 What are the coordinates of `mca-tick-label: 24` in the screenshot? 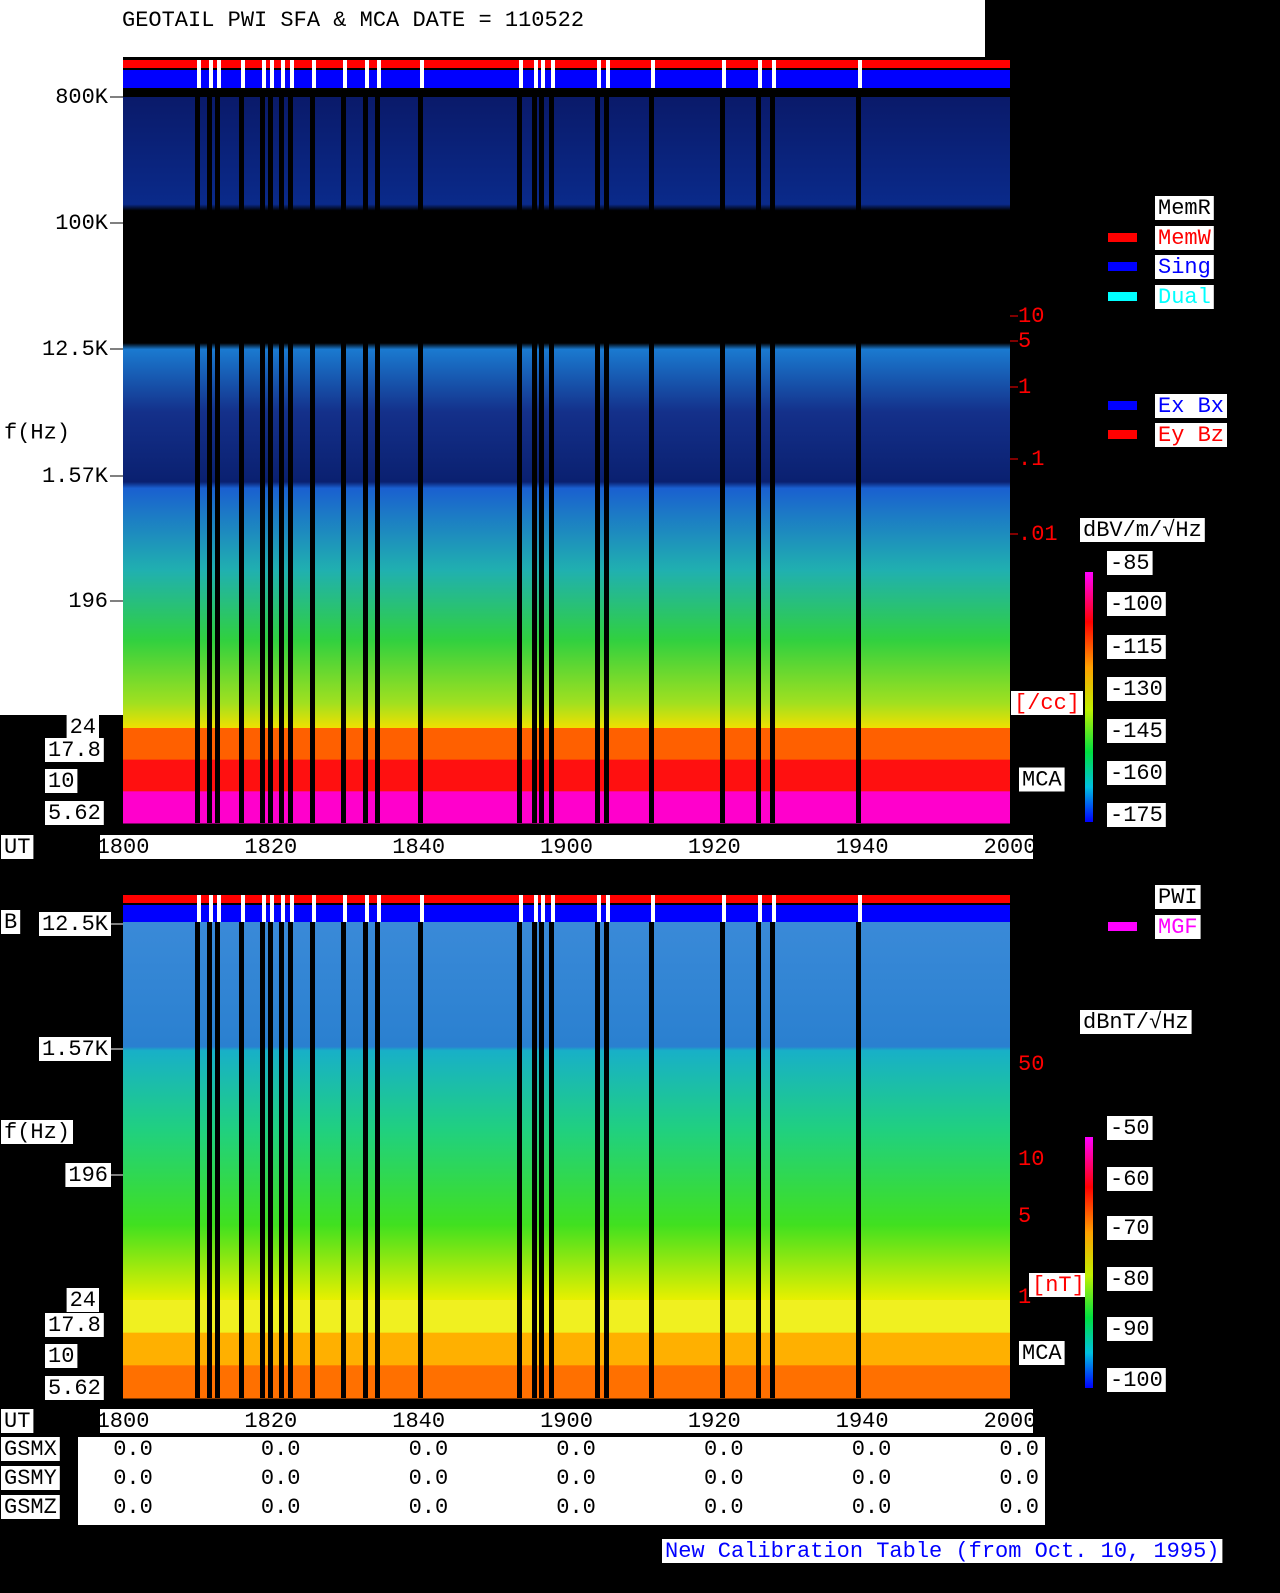 It's located at (83, 727).